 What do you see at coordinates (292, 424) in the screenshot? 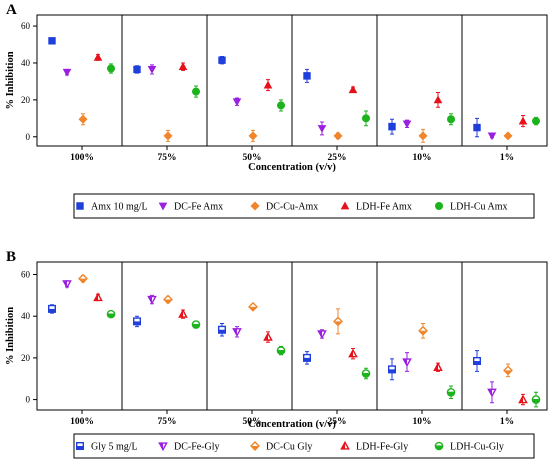
I see `x-axis-label: Concentration (v/v)` at bounding box center [292, 424].